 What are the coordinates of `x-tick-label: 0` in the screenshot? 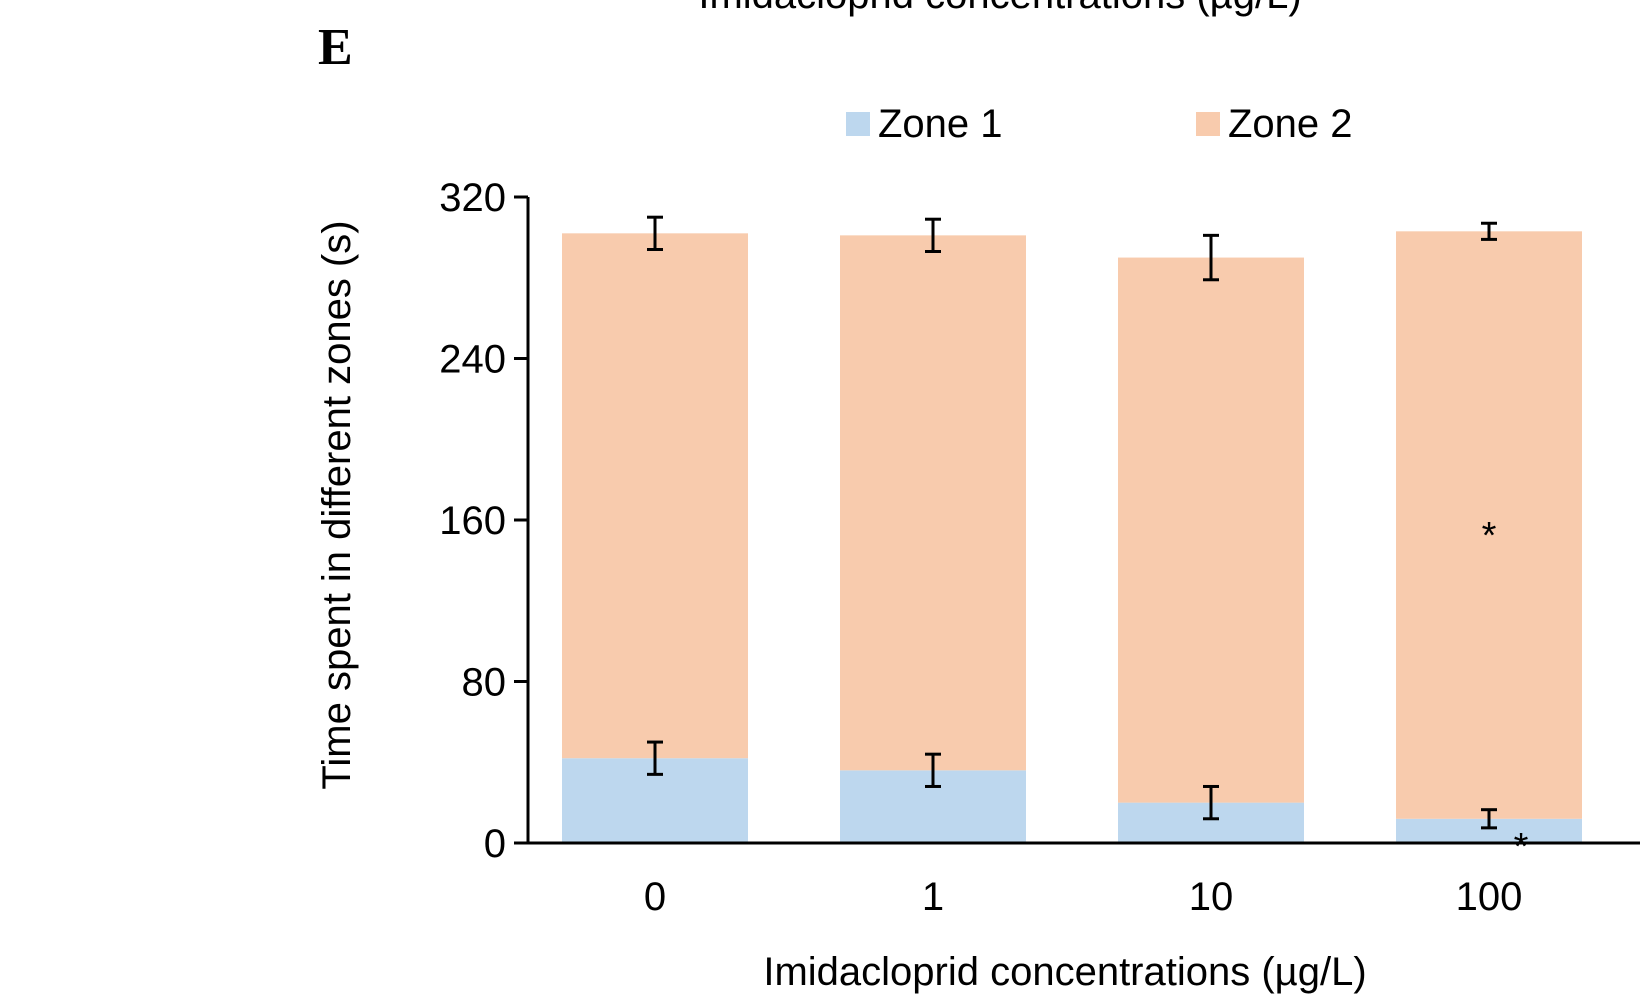 It's located at (655, 897).